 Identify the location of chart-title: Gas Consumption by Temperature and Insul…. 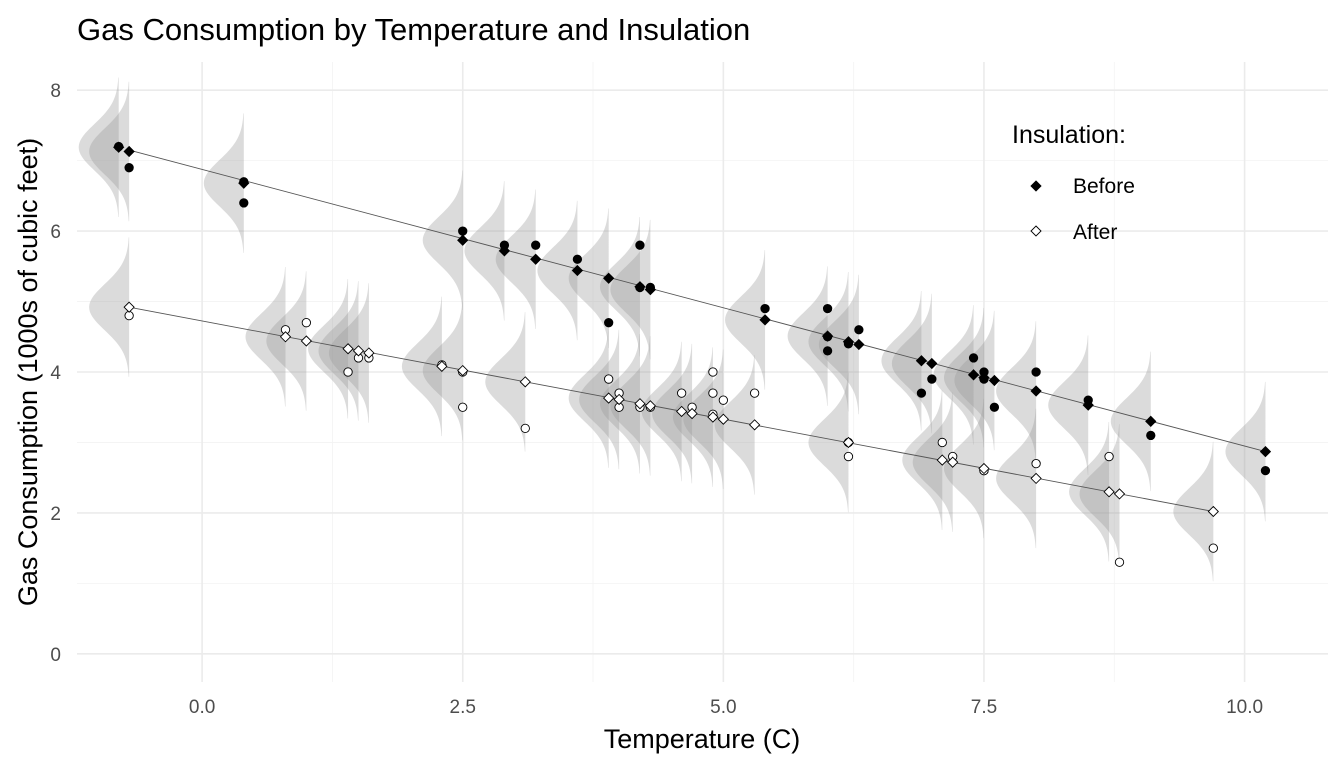
(413, 29).